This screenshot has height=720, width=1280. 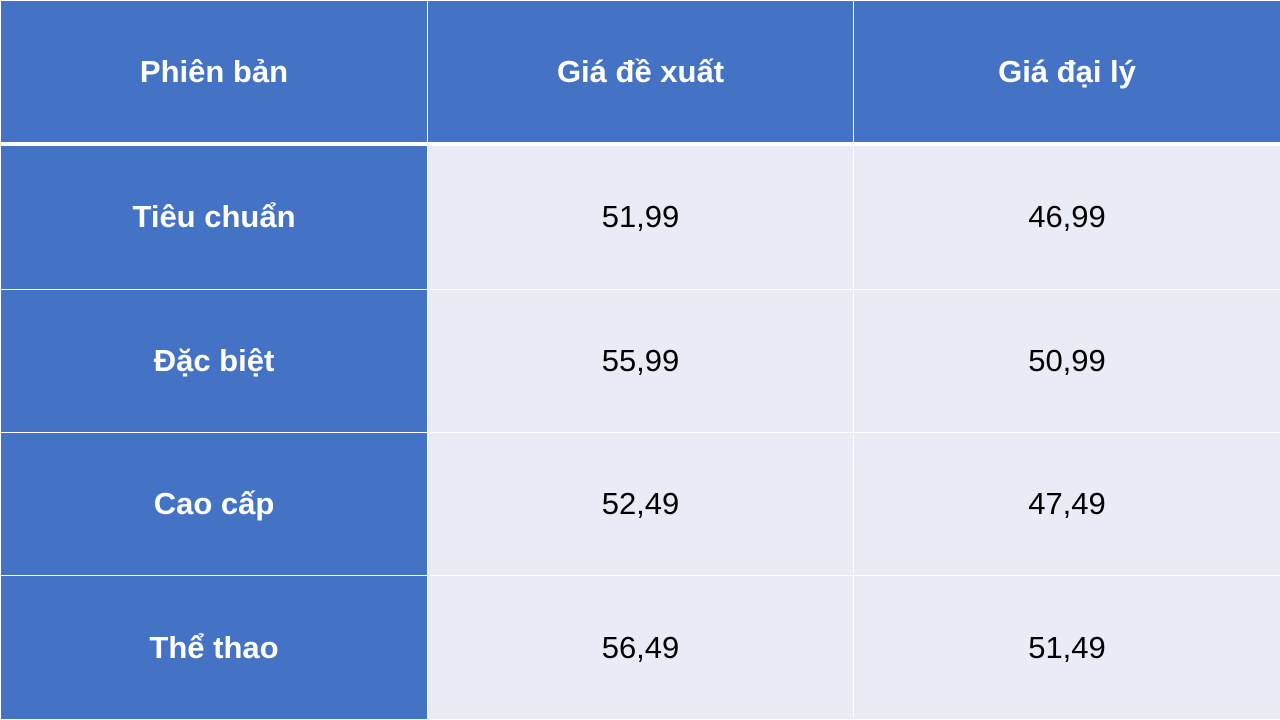 What do you see at coordinates (1066, 504) in the screenshot?
I see `dealer-price-cell: 47,49` at bounding box center [1066, 504].